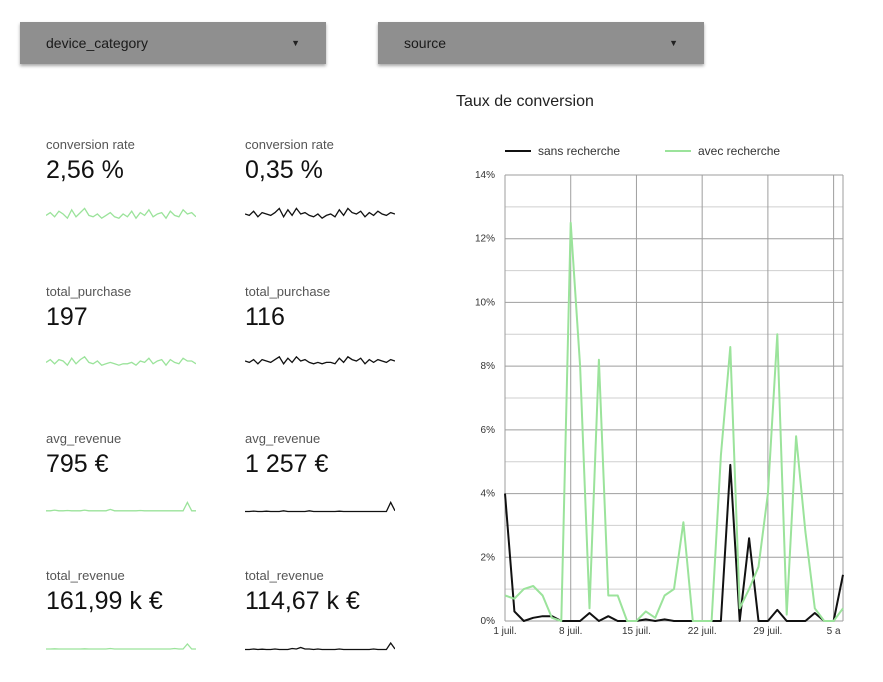 Image resolution: width=883 pixels, height=682 pixels. What do you see at coordinates (302, 601) in the screenshot?
I see `scorecard-value: 114,67 k €` at bounding box center [302, 601].